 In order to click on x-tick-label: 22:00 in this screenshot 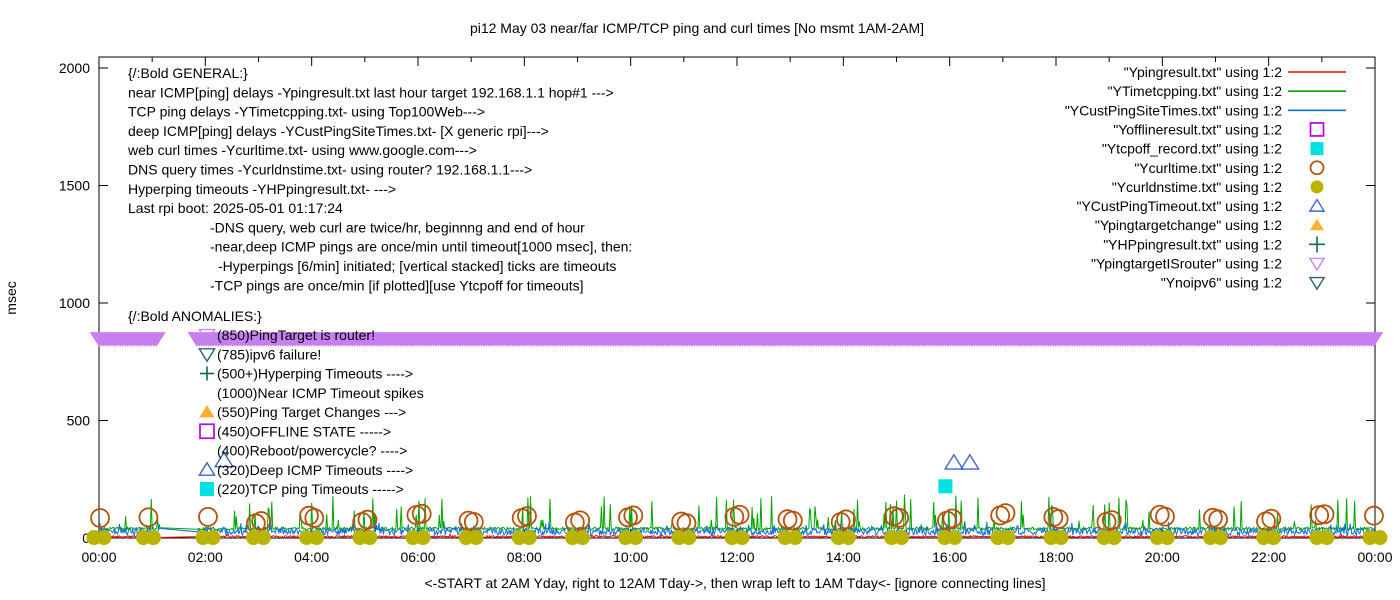, I will do `click(1268, 557)`.